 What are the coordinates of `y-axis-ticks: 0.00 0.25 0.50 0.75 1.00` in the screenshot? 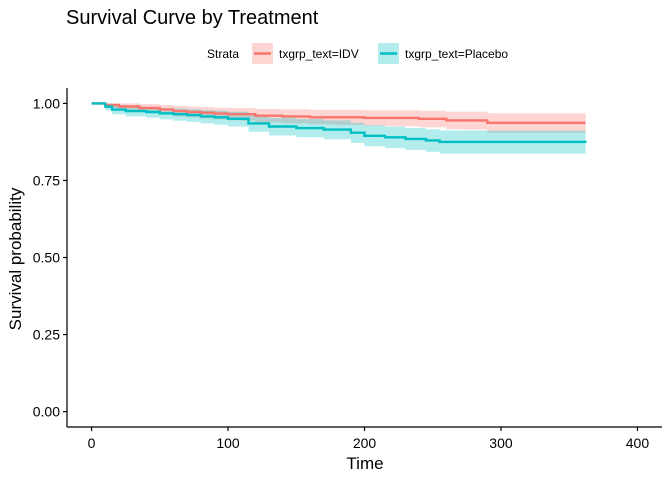 It's located at (50, 257).